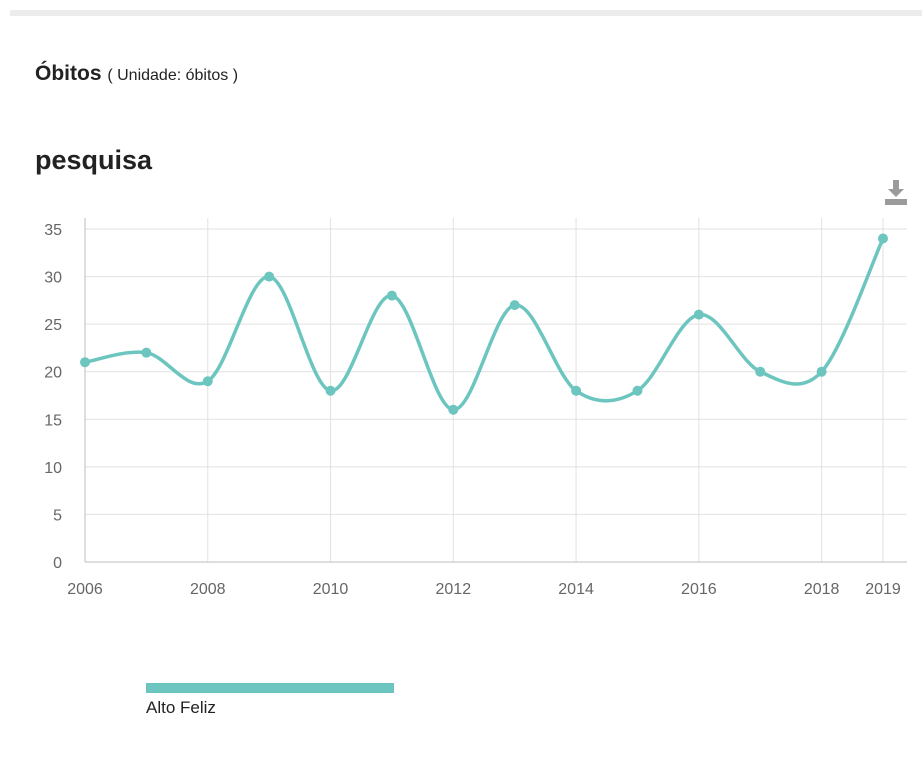  I want to click on y-tick-label: 15, so click(53, 420).